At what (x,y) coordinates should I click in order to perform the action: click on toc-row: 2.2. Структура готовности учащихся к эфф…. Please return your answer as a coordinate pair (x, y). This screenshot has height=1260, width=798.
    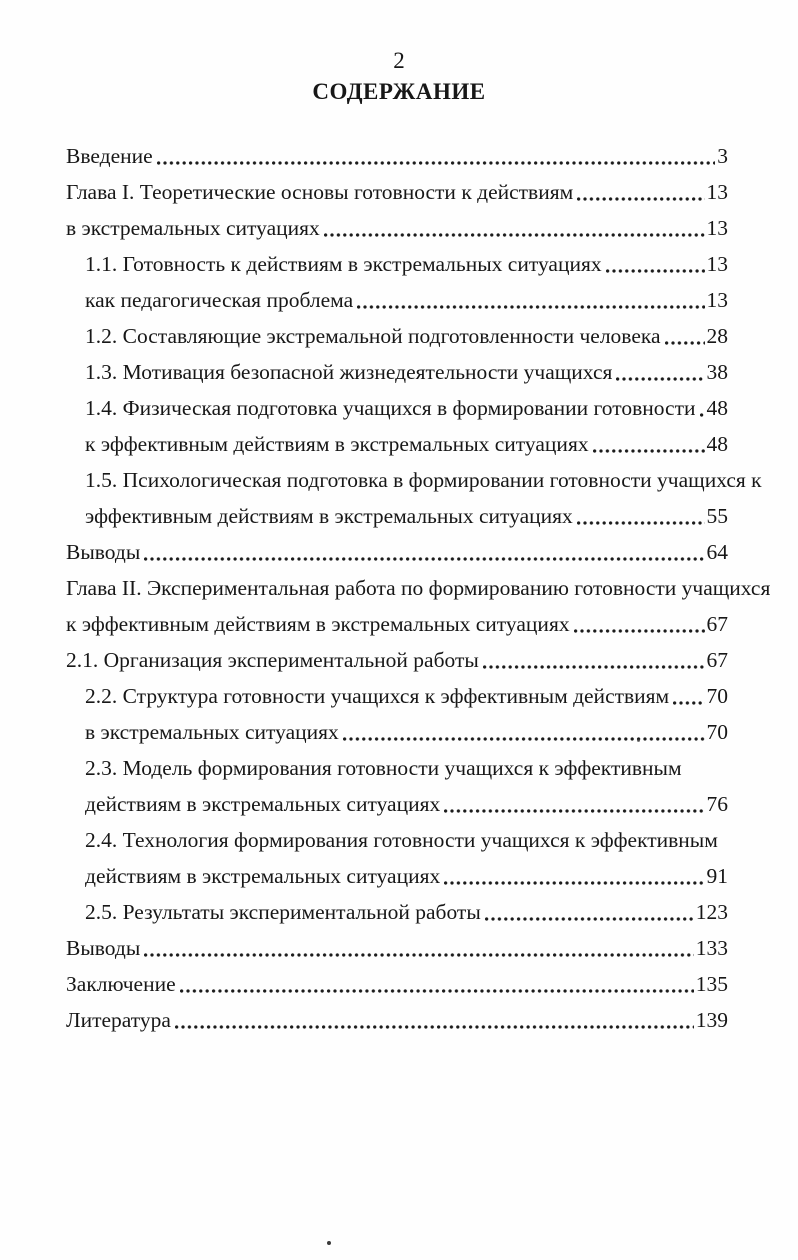
    Looking at the image, I should click on (397, 696).